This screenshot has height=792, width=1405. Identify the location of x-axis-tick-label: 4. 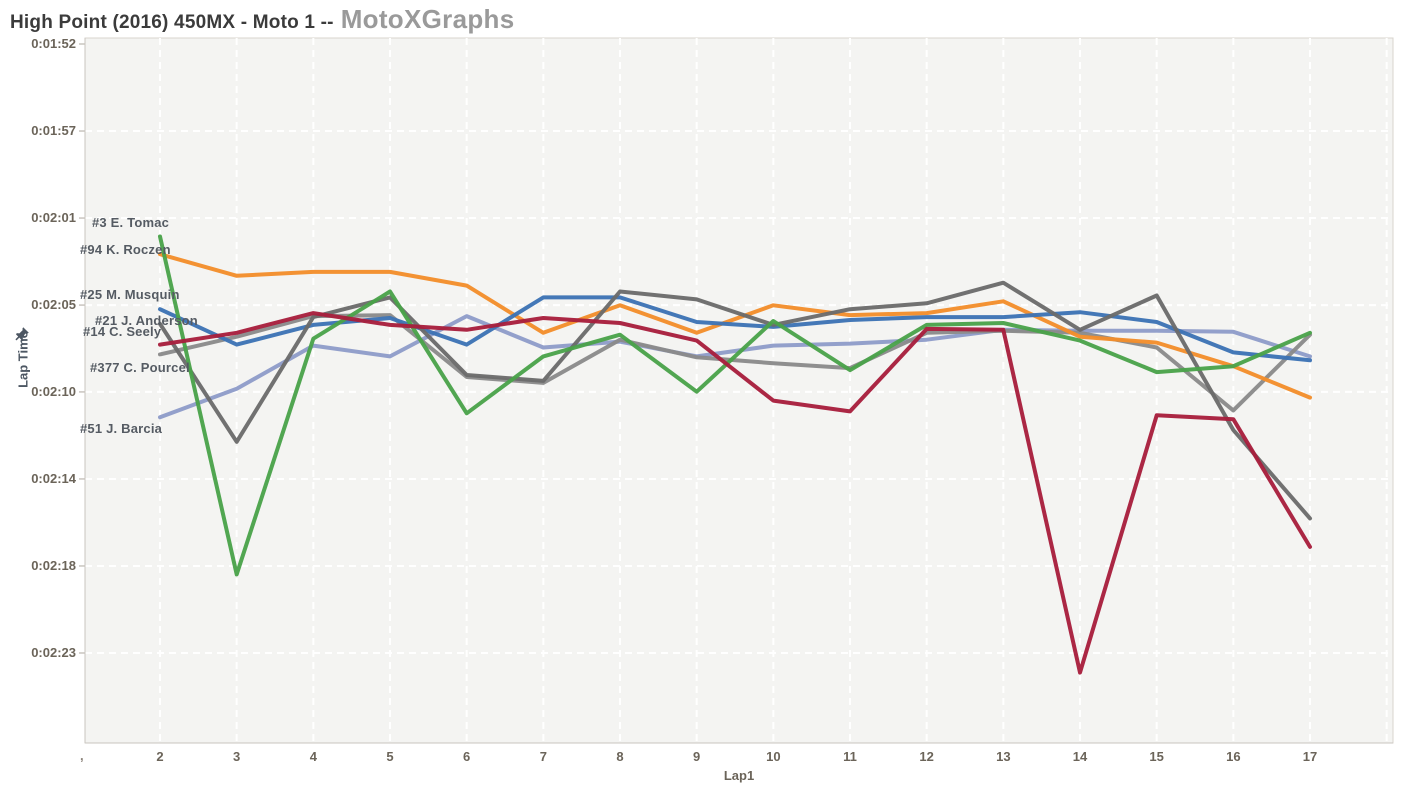
(313, 756).